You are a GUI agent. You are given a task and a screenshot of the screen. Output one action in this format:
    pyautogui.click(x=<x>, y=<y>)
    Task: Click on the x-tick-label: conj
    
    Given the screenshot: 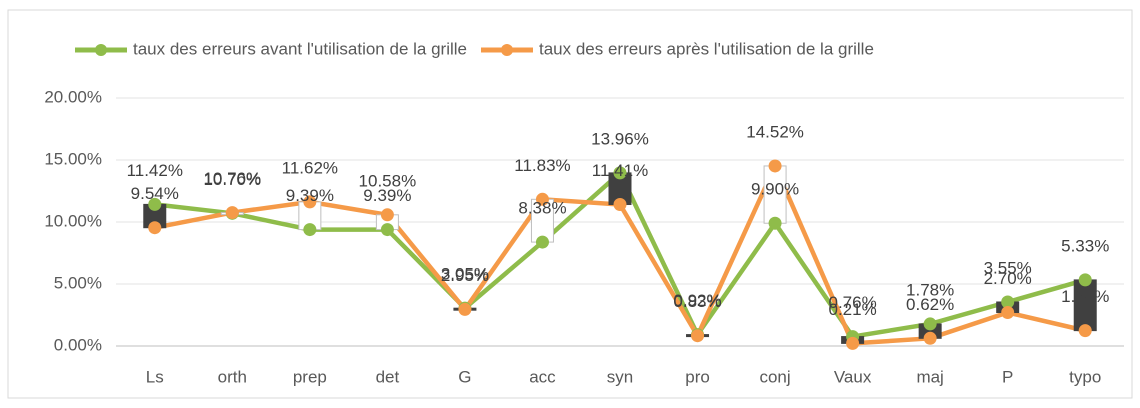 What is the action you would take?
    pyautogui.click(x=774, y=376)
    